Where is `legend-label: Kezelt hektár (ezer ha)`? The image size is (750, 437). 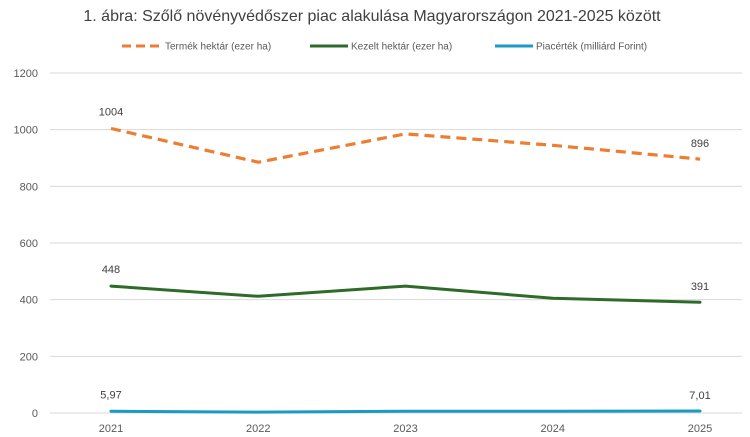 legend-label: Kezelt hektár (ezer ha) is located at coordinates (401, 47).